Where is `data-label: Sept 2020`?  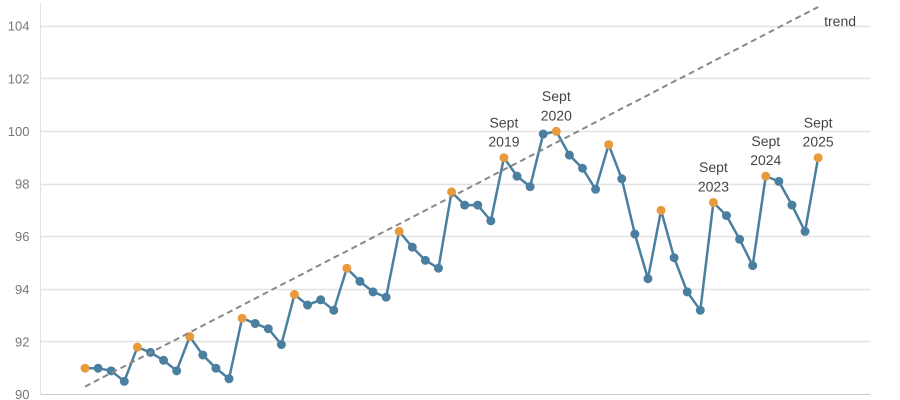
data-label: Sept 2020 is located at coordinates (556, 106).